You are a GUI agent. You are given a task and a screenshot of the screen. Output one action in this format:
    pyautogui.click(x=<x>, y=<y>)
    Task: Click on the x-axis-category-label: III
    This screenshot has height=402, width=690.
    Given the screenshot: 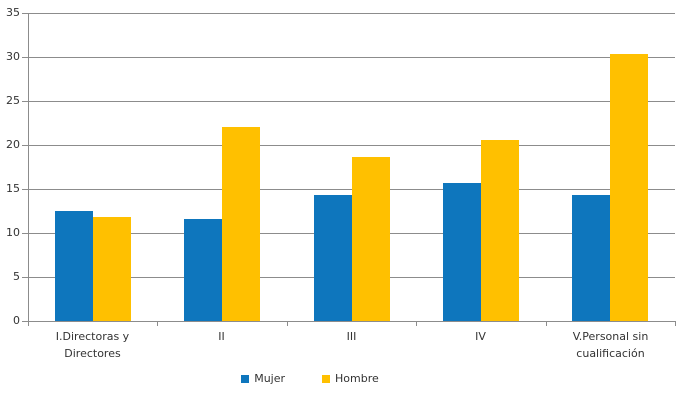 What is the action you would take?
    pyautogui.click(x=351, y=336)
    